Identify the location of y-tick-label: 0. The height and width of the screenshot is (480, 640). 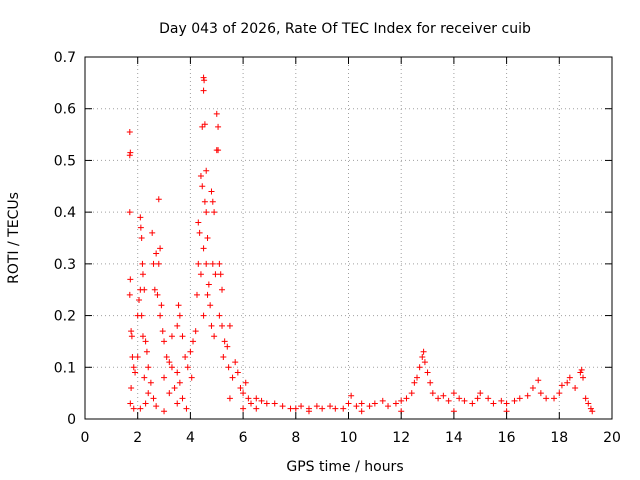
(71, 420).